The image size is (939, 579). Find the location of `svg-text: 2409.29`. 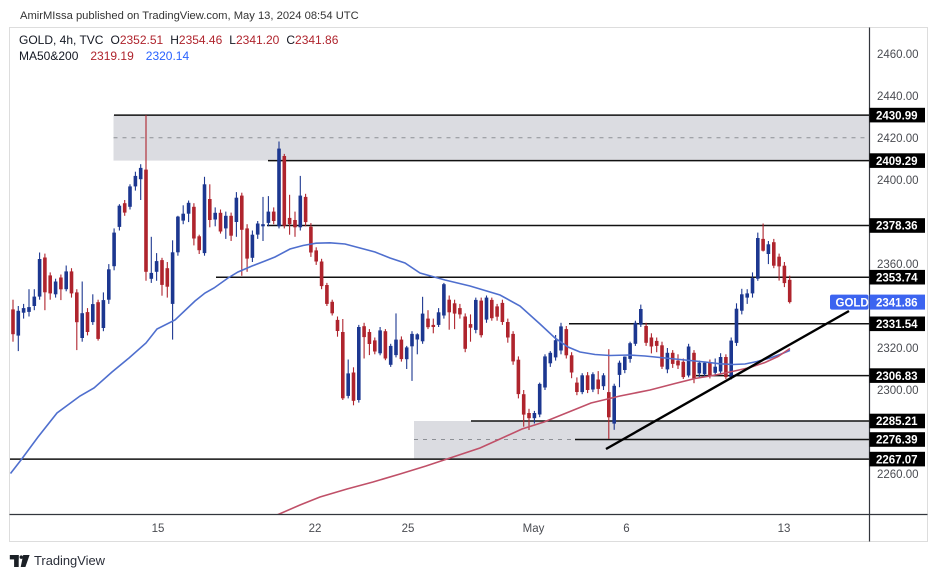

svg-text: 2409.29 is located at coordinates (897, 162).